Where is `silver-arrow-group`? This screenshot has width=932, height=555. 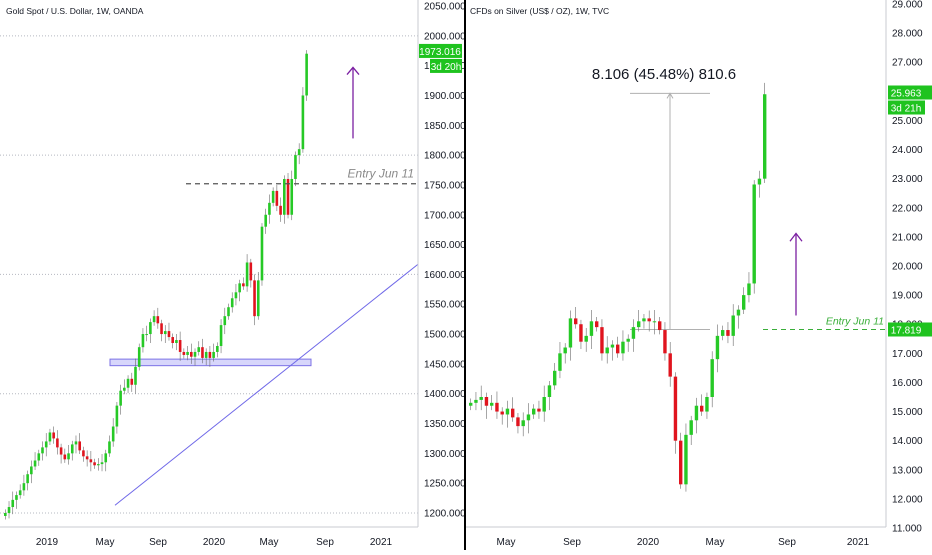 silver-arrow-group is located at coordinates (796, 274).